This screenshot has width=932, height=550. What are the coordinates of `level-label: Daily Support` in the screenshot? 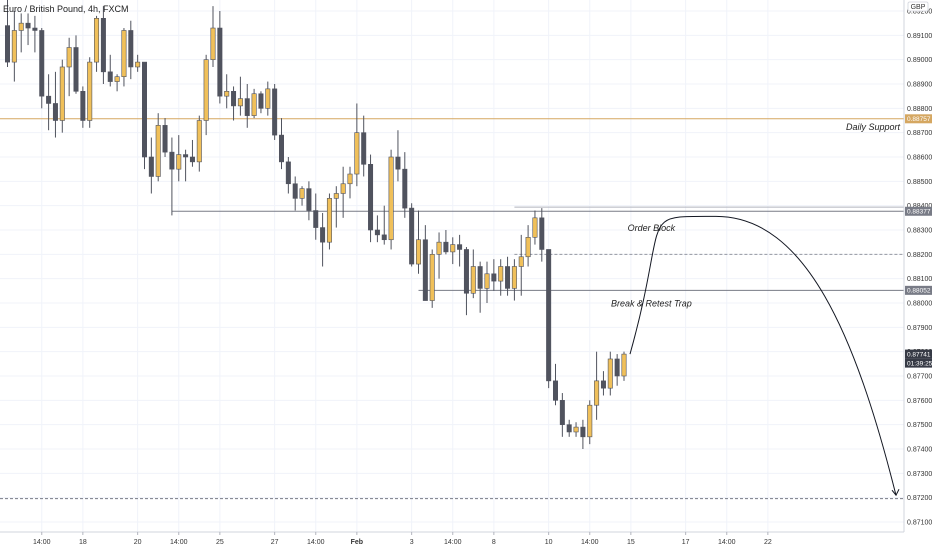 It's located at (873, 127).